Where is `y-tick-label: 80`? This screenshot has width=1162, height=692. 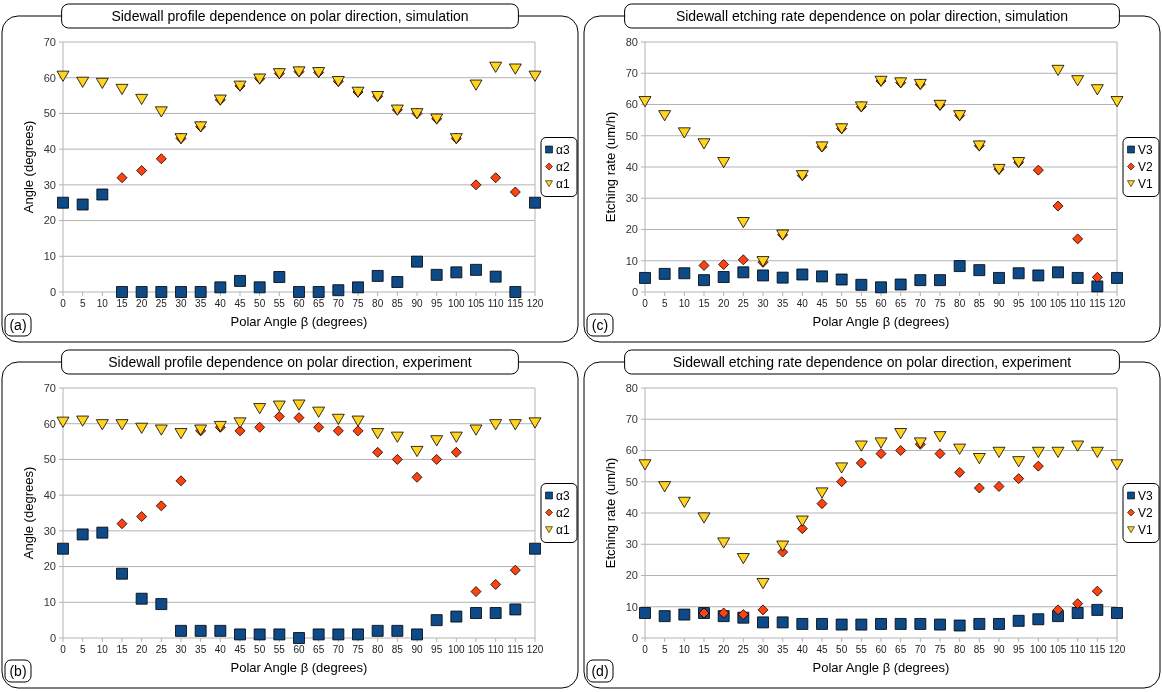
y-tick-label: 80 is located at coordinates (631, 387).